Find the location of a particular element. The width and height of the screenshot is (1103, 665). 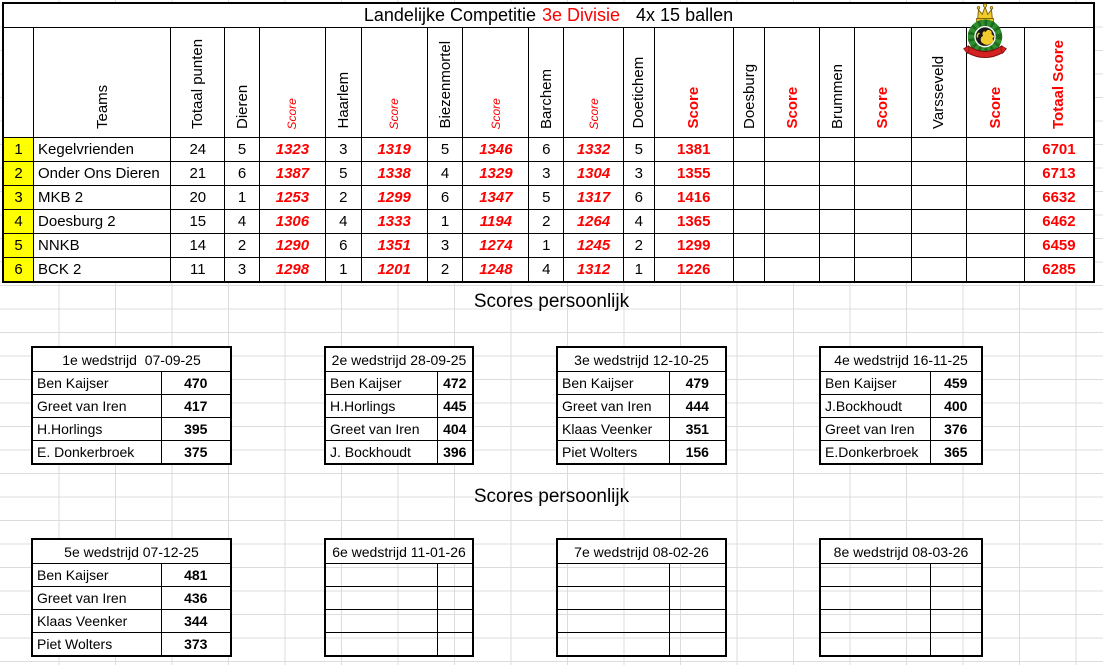

player-score-cell: 445 is located at coordinates (455, 406).